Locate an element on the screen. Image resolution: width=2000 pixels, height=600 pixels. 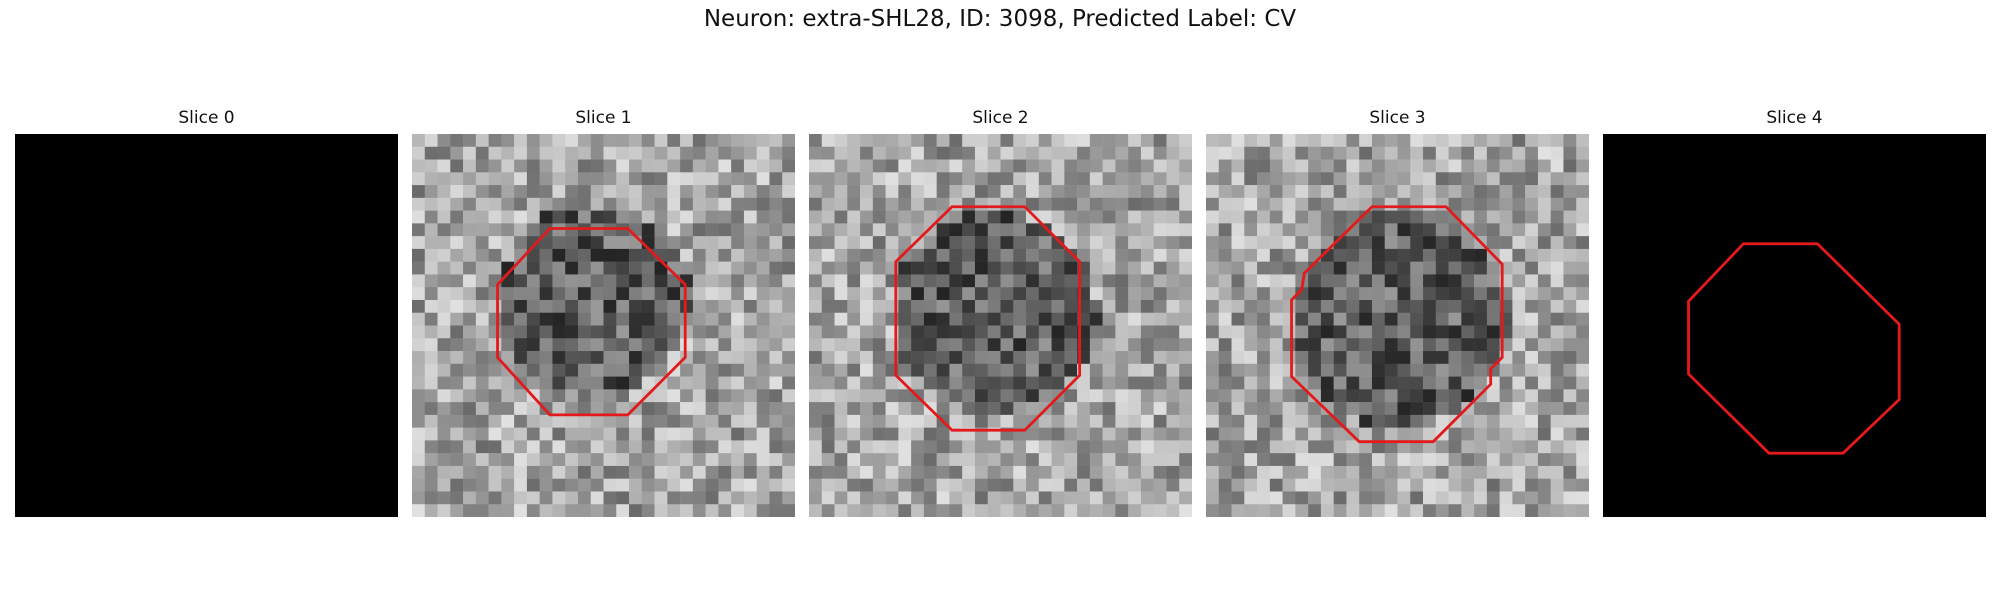
slice-title: Slice 2 is located at coordinates (1000, 118).